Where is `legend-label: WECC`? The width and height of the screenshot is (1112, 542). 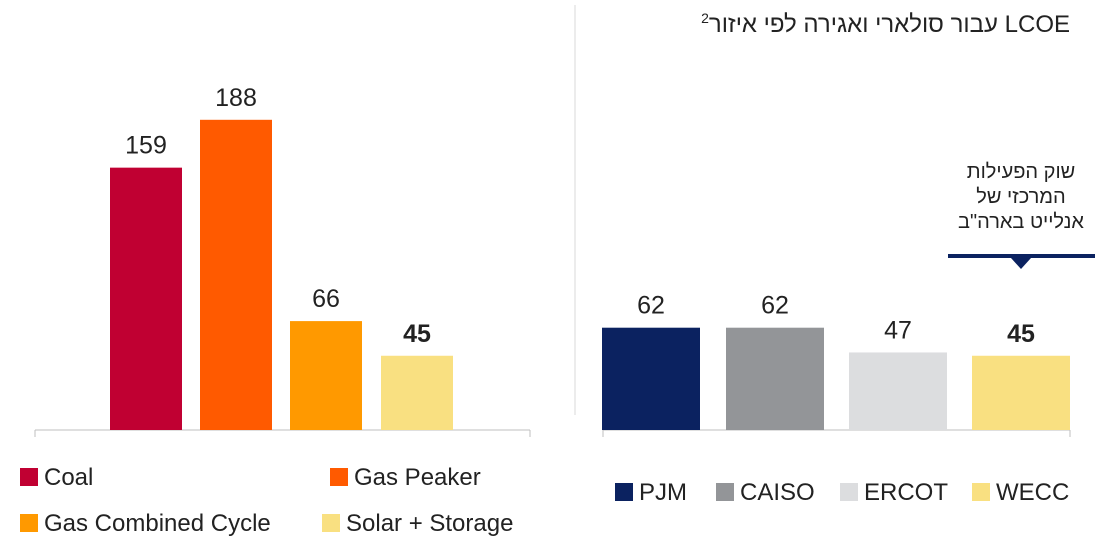 legend-label: WECC is located at coordinates (1032, 492).